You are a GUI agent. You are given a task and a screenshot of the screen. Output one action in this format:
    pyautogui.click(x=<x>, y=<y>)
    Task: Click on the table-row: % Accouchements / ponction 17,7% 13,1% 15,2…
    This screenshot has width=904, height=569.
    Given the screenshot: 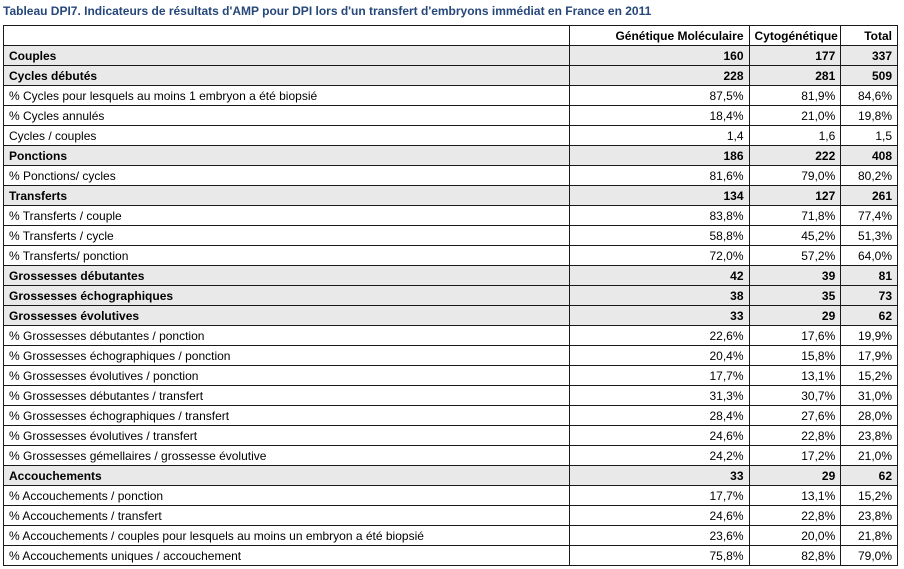 What is the action you would take?
    pyautogui.click(x=450, y=495)
    